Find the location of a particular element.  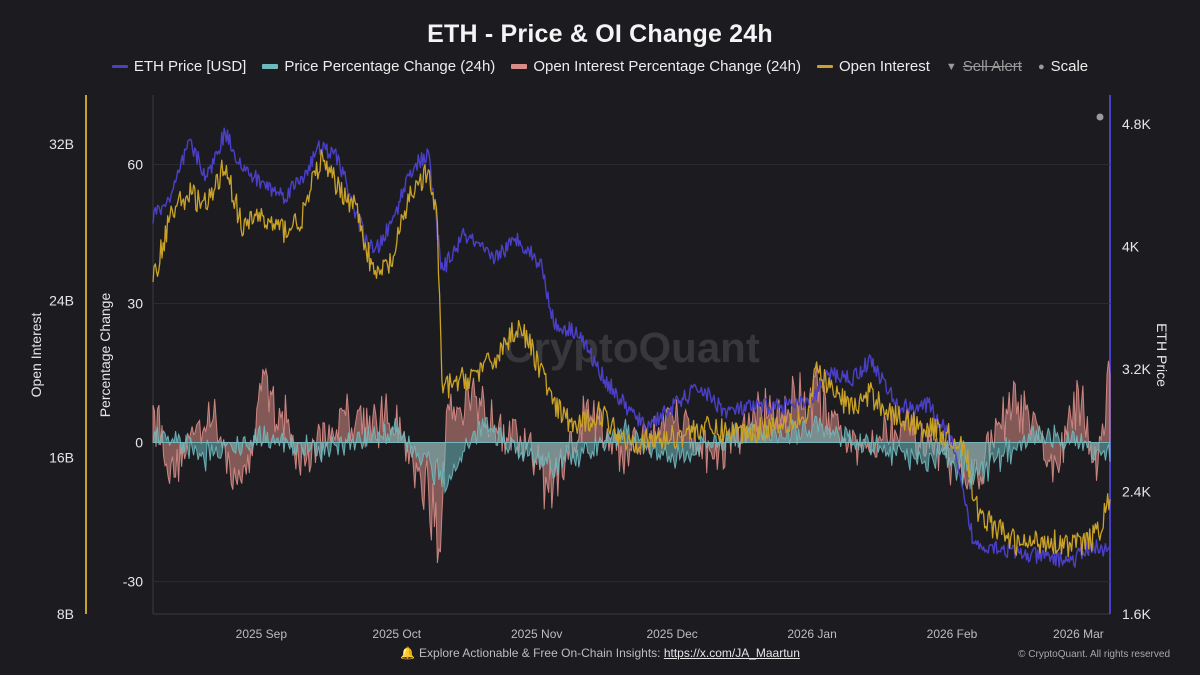

legend-item-oi-change: Open Interest Percentage Change (24h) is located at coordinates (656, 66).